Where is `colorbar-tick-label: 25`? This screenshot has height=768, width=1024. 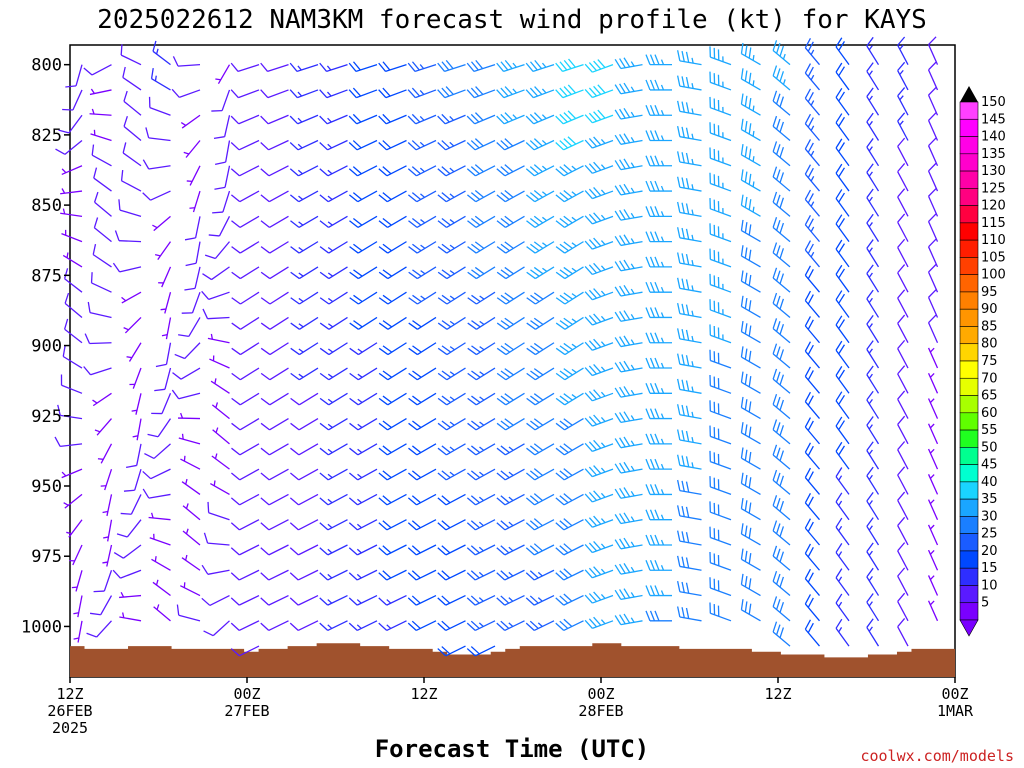 colorbar-tick-label: 25 is located at coordinates (989, 534).